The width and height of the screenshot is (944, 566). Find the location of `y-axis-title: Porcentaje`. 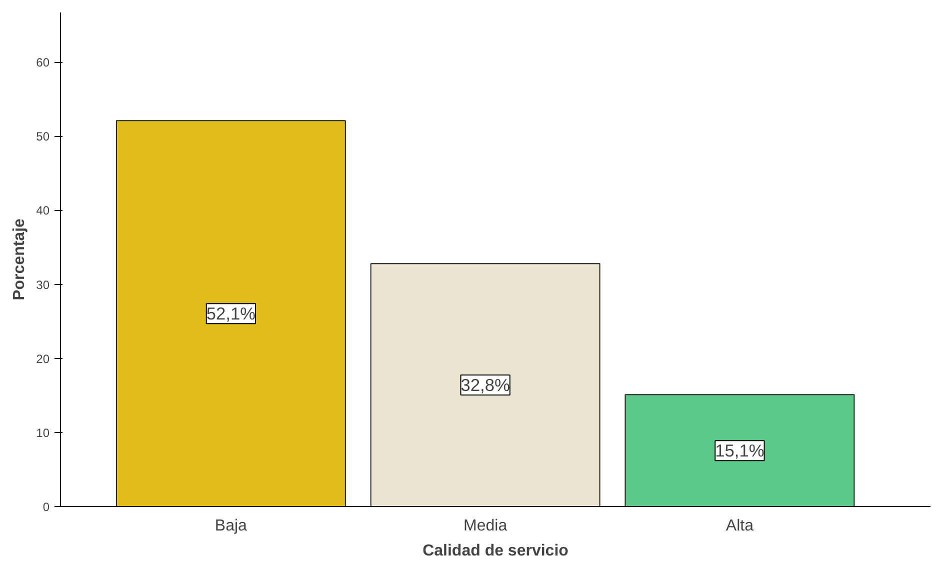

y-axis-title: Porcentaje is located at coordinates (19, 259).